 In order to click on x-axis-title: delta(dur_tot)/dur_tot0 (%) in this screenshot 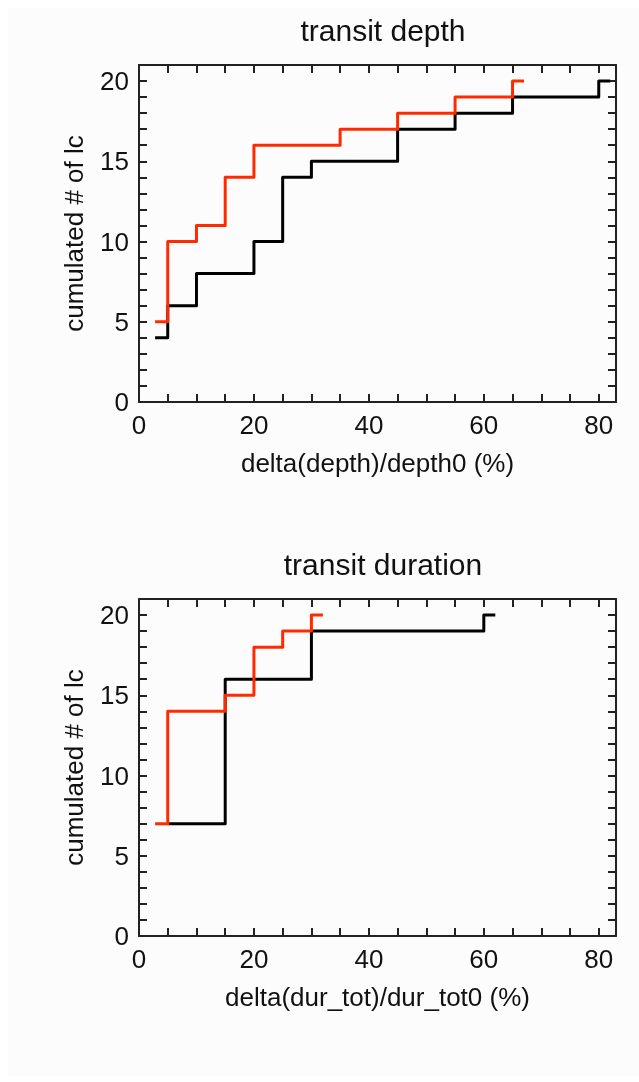, I will do `click(377, 997)`.